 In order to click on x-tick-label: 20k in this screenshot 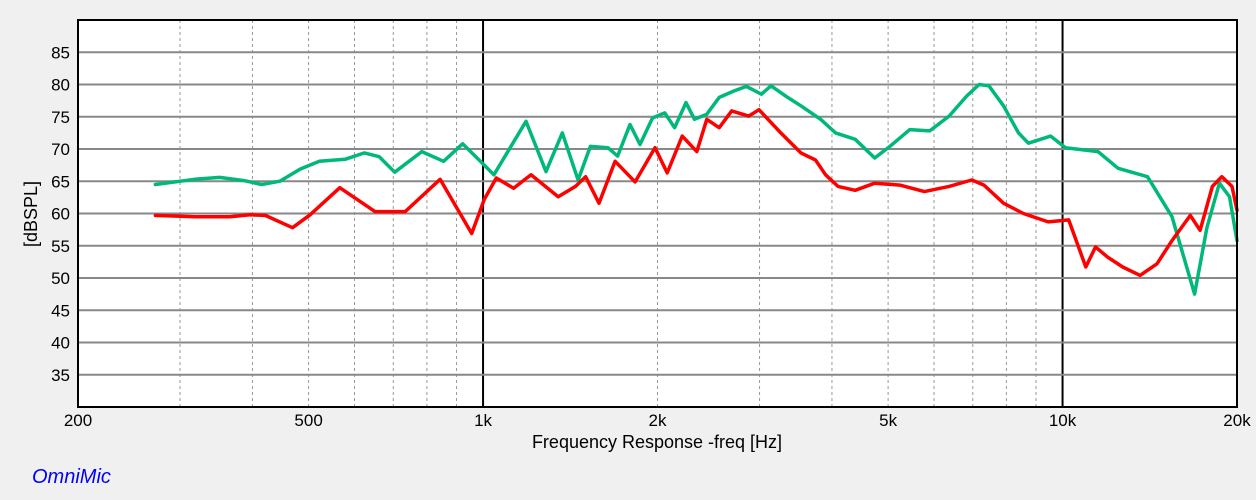, I will do `click(1237, 420)`.